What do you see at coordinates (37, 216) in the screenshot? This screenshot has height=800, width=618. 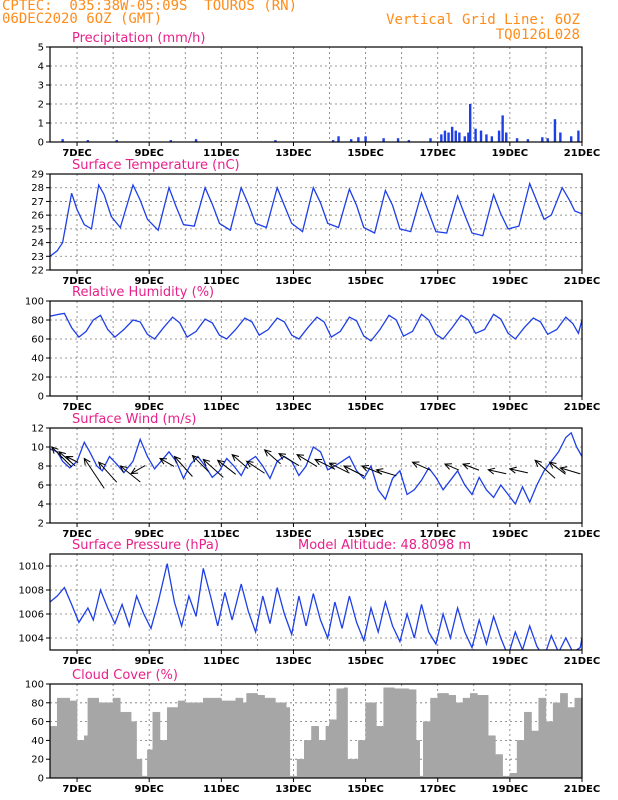 I see `y-tick-label: 26` at bounding box center [37, 216].